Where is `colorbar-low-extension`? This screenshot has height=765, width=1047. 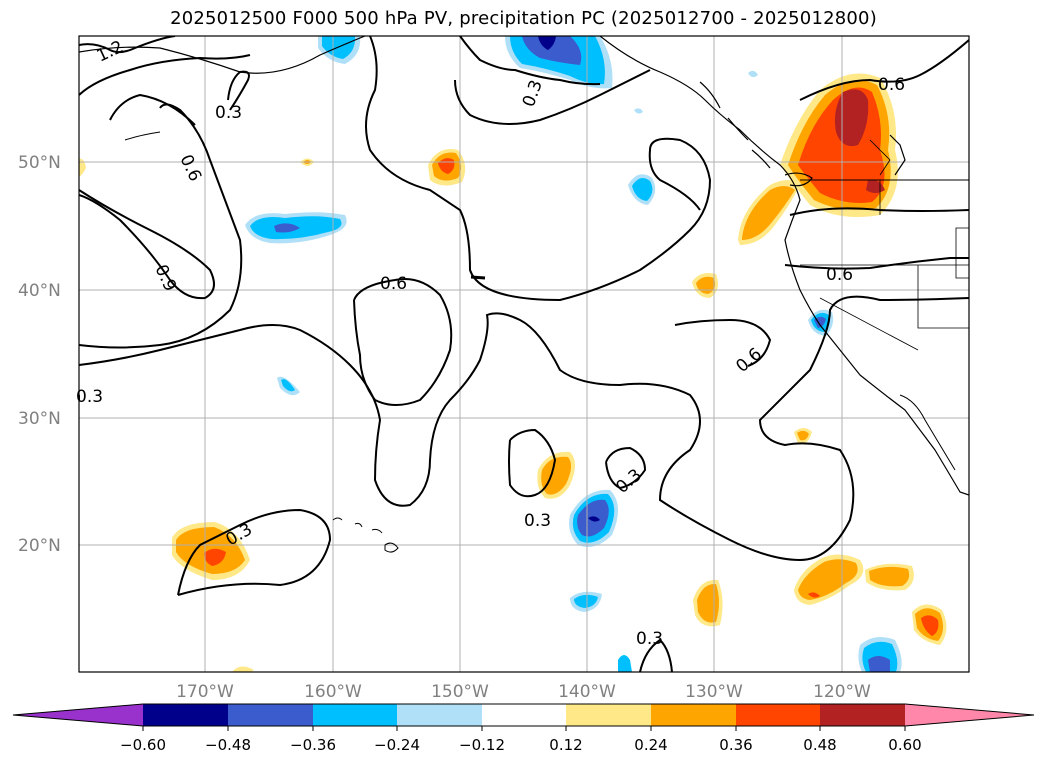
colorbar-low-extension is located at coordinates (78, 715).